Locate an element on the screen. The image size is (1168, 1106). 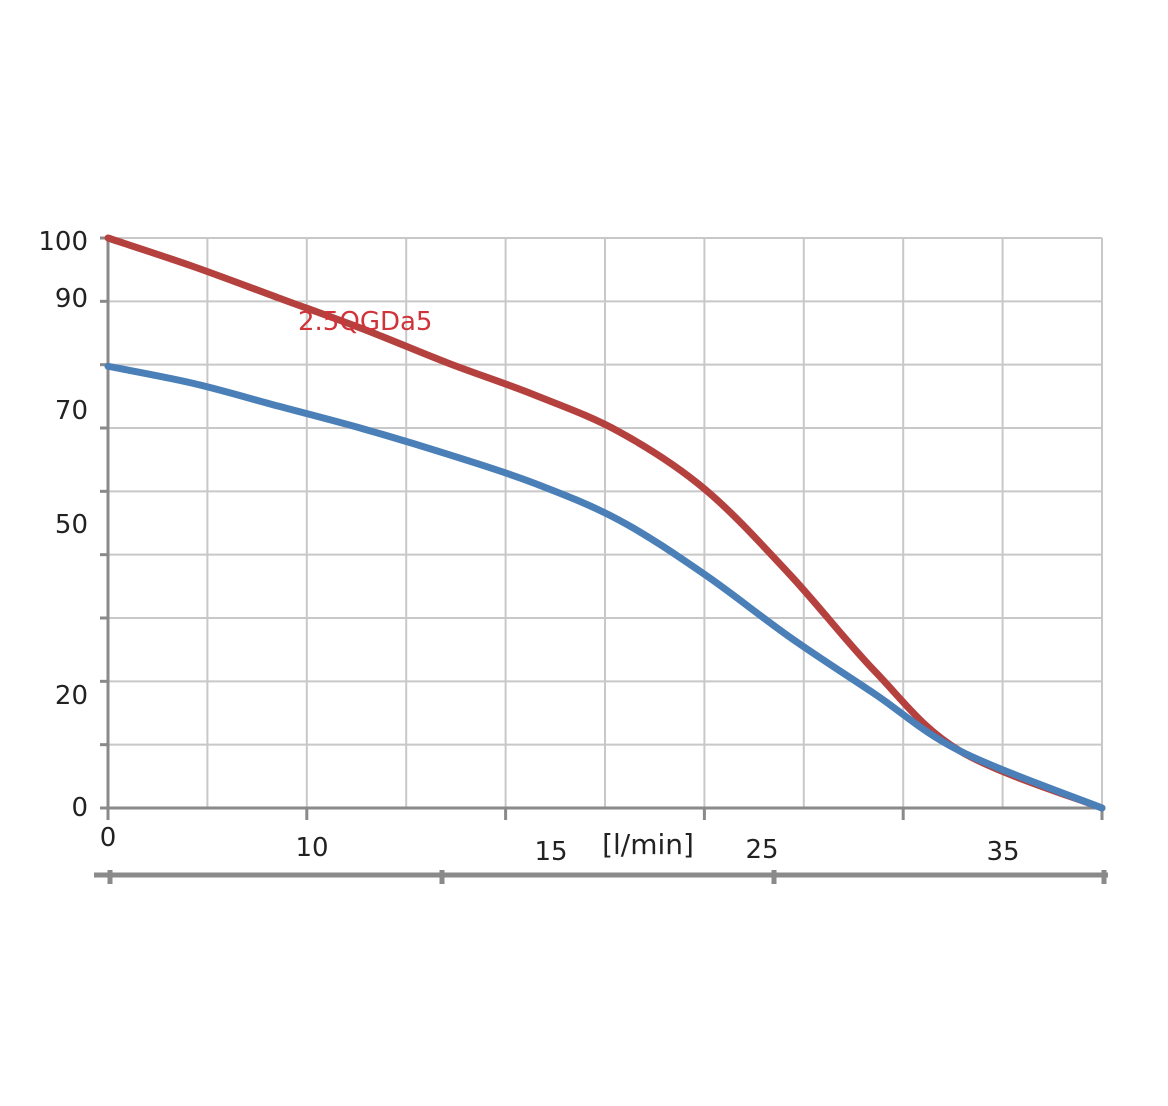
x-tick-label: 0 is located at coordinates (108, 838).